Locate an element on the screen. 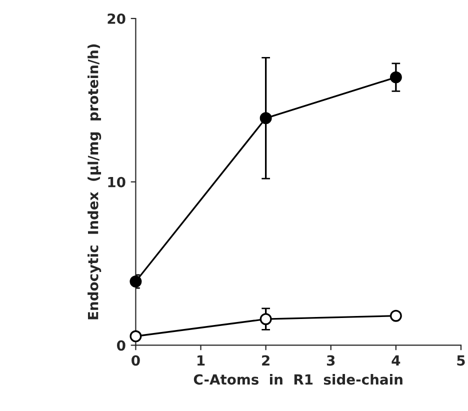 The width and height of the screenshot is (468, 411). x-tick-label: 3 is located at coordinates (330, 360).